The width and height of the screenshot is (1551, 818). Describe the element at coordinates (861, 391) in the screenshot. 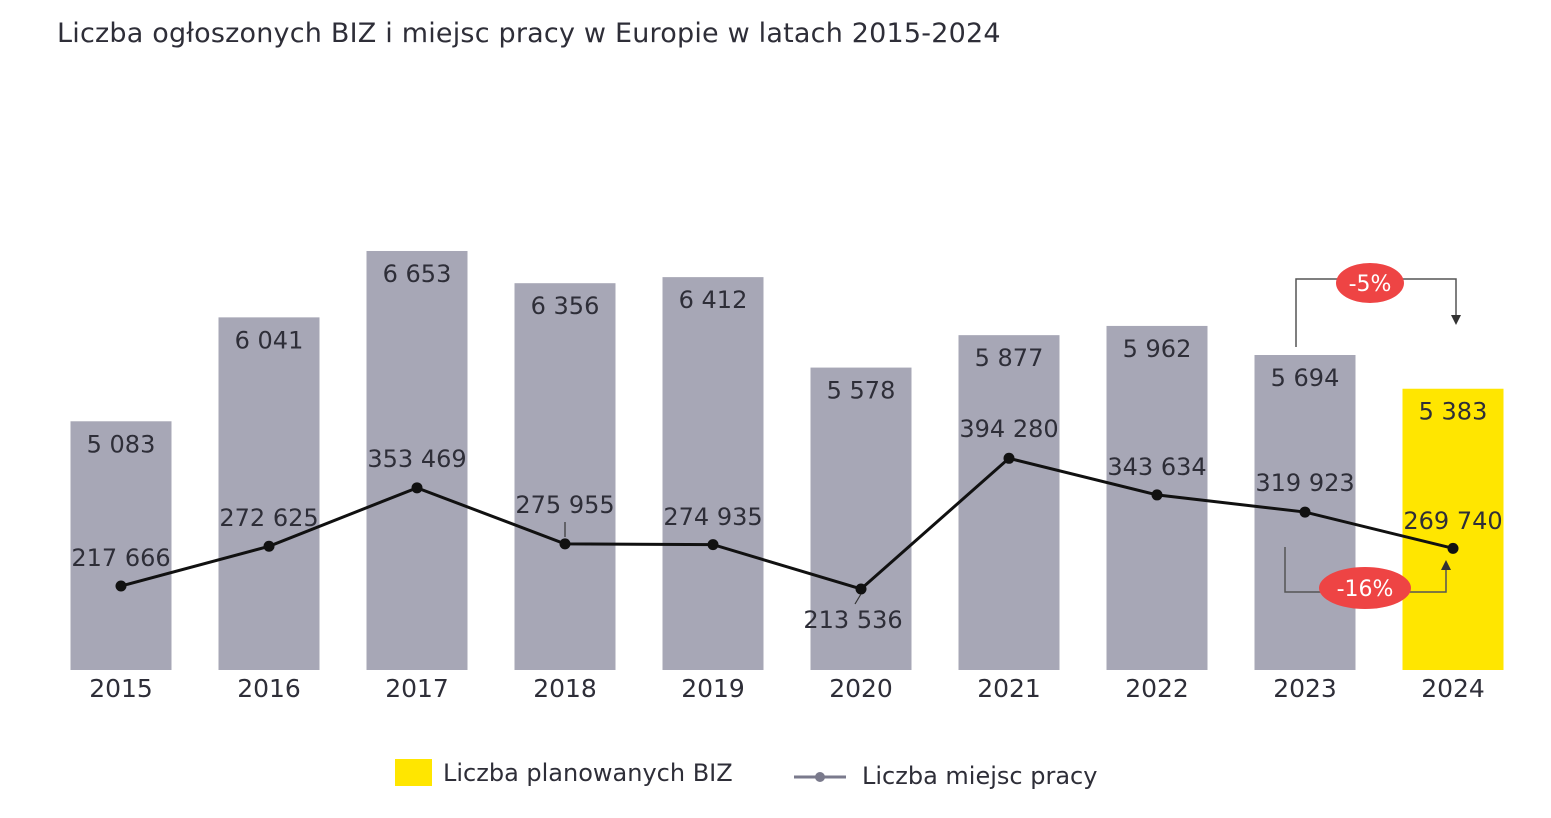

I see `bar-label-2020: 5 578` at that location.